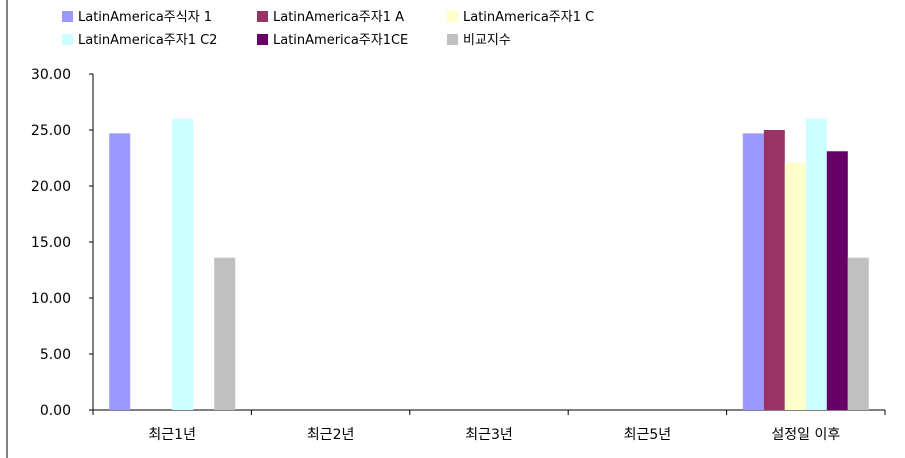  I want to click on legend-label: LatinAmerica주자1 A, so click(338, 17).